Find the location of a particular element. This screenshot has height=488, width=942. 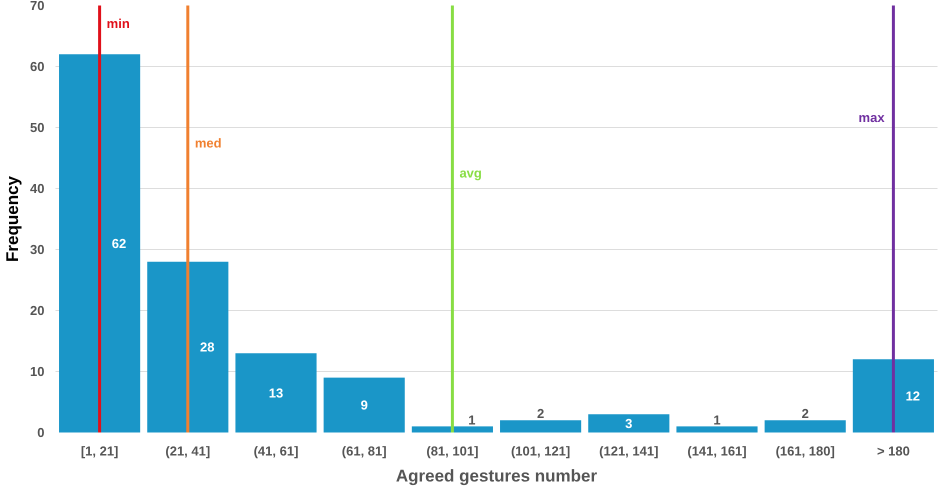

x-tick-label: (121, 141] is located at coordinates (628, 451).